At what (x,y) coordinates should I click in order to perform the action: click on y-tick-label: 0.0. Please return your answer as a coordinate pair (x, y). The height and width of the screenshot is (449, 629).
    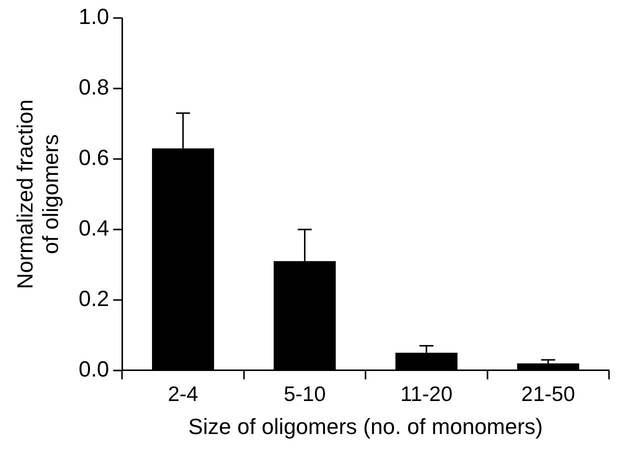
    Looking at the image, I should click on (94, 369).